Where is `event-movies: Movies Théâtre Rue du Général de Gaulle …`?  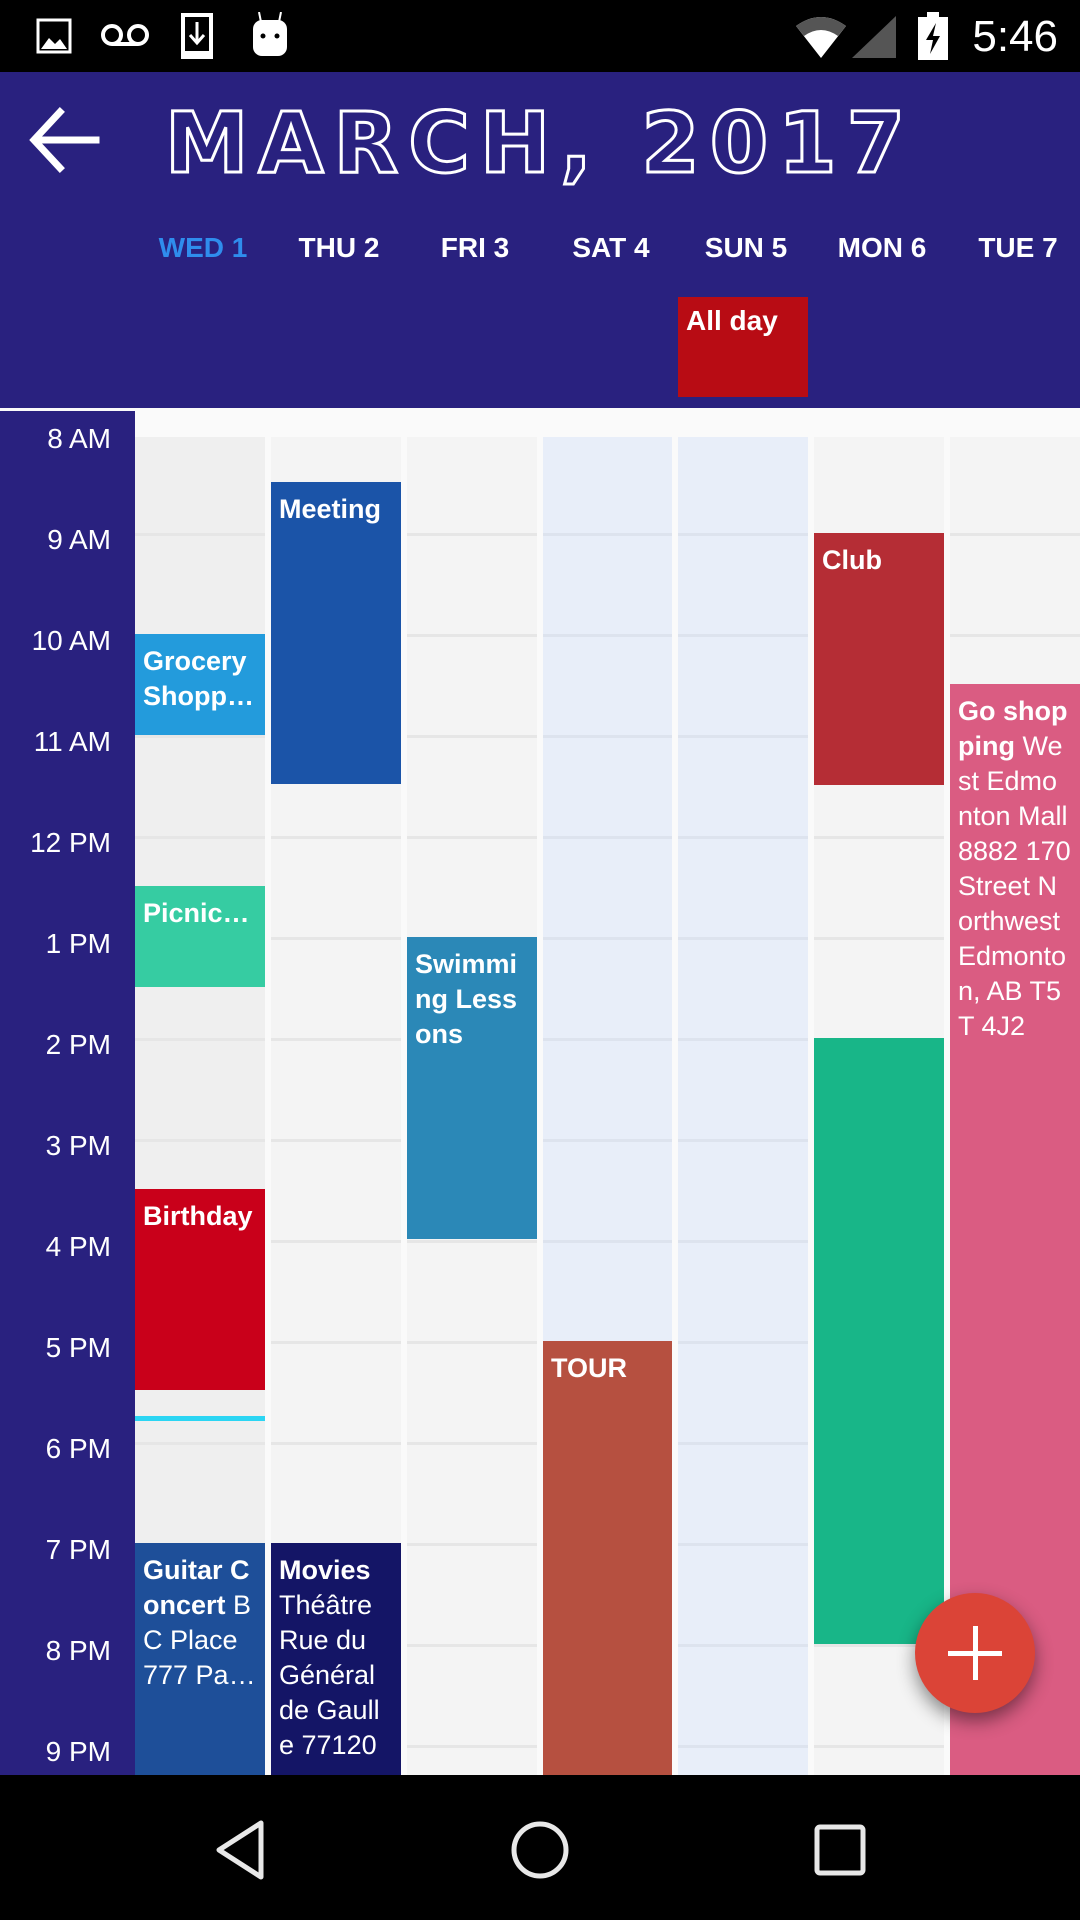 event-movies: Movies Théâtre Rue du Général de Gaulle … is located at coordinates (336, 1659).